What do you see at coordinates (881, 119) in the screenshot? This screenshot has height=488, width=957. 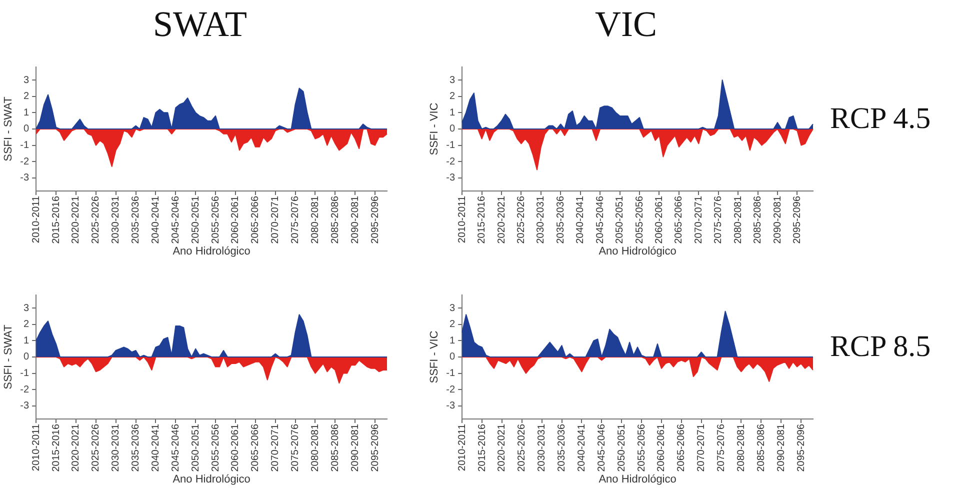 I see `text: RCP 4.5` at bounding box center [881, 119].